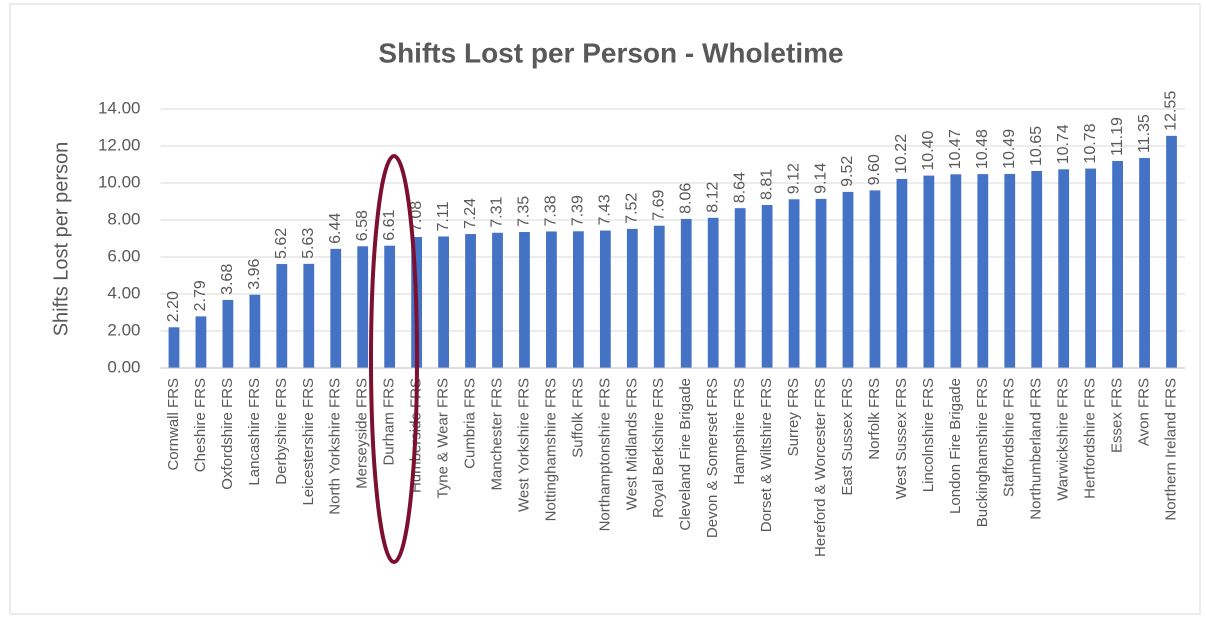 This screenshot has height=618, width=1206. Describe the element at coordinates (1170, 449) in the screenshot. I see `x-tick-label: Northern Ireland FRS` at that location.